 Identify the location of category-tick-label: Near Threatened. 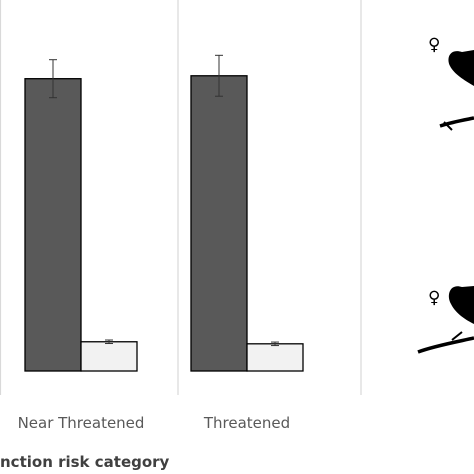
(81, 423).